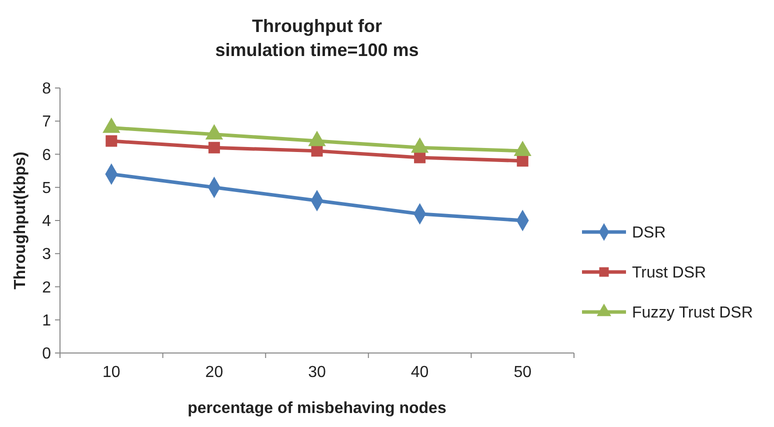  What do you see at coordinates (317, 38) in the screenshot?
I see `chart-title: Throughput for simulation time=100 ms` at bounding box center [317, 38].